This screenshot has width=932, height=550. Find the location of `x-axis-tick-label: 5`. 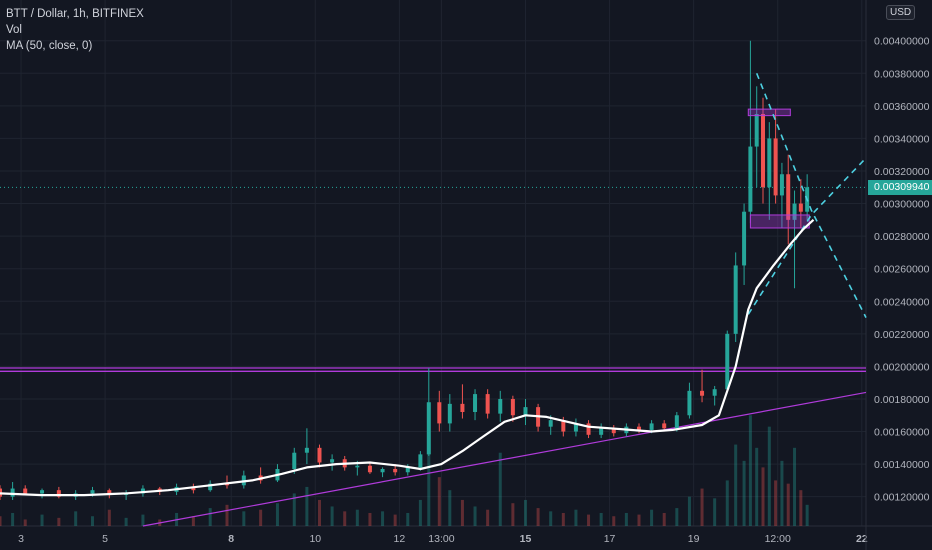

x-axis-tick-label: 5 is located at coordinates (105, 539).